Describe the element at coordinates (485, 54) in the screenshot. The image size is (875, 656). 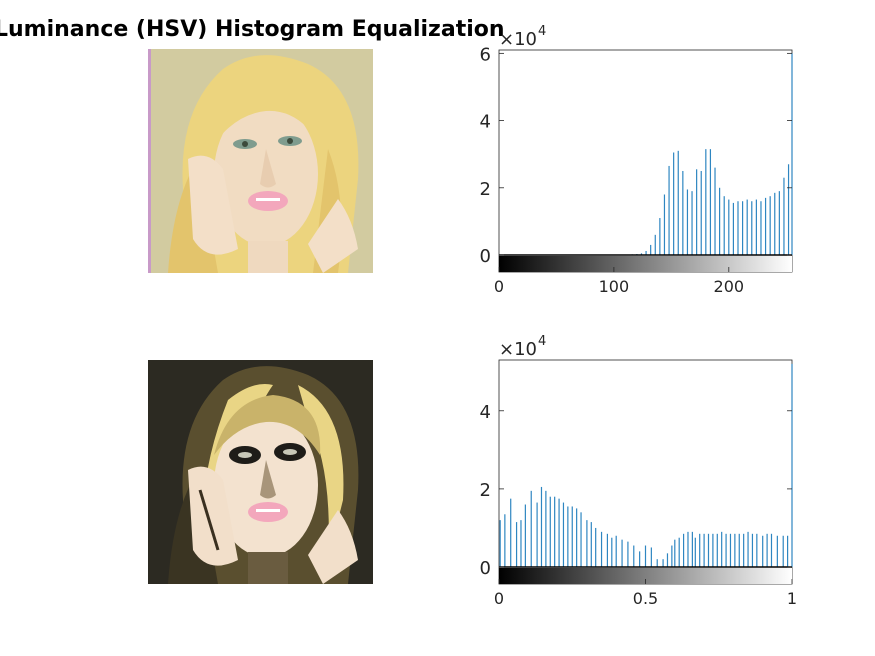
I see `y-tick-label: 6` at that location.